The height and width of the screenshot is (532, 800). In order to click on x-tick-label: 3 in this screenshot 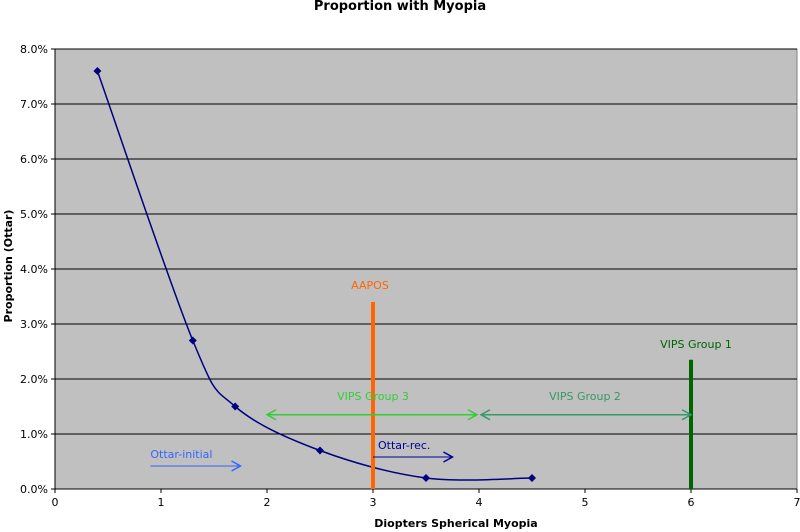, I will do `click(373, 502)`.